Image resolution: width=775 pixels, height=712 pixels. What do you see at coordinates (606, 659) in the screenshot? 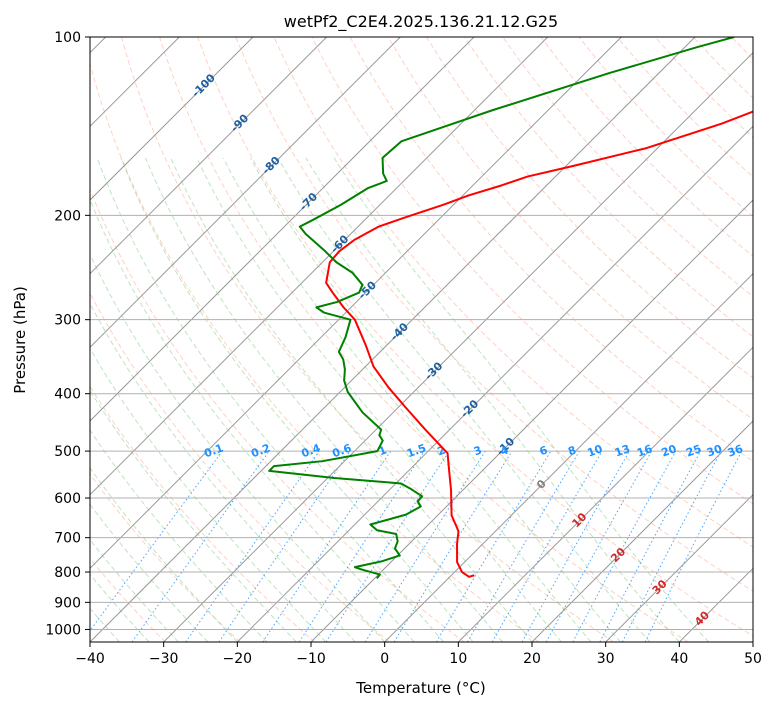
I see `x-tick-label: 30` at bounding box center [606, 659].